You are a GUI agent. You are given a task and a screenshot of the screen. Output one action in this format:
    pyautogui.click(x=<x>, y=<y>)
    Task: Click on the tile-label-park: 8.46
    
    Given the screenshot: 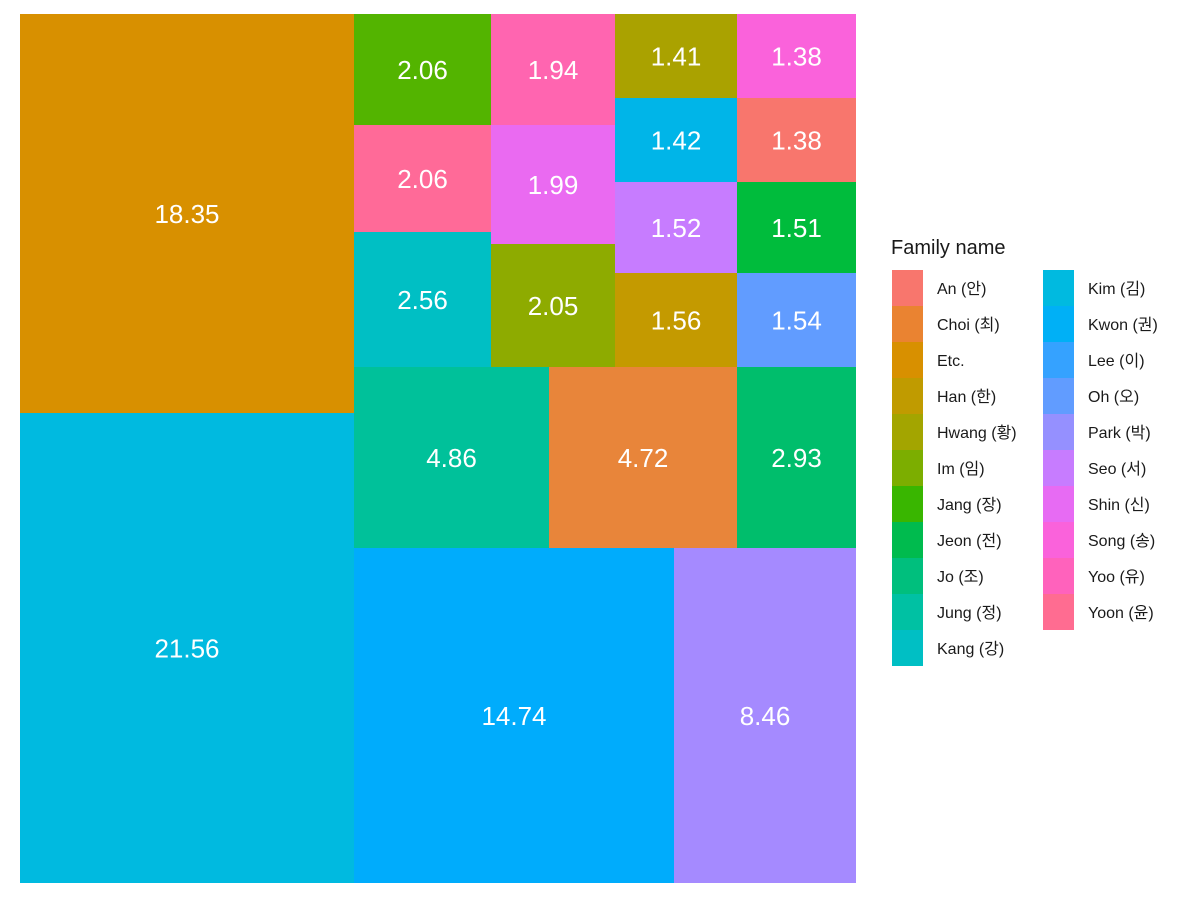 What is the action you would take?
    pyautogui.click(x=765, y=716)
    